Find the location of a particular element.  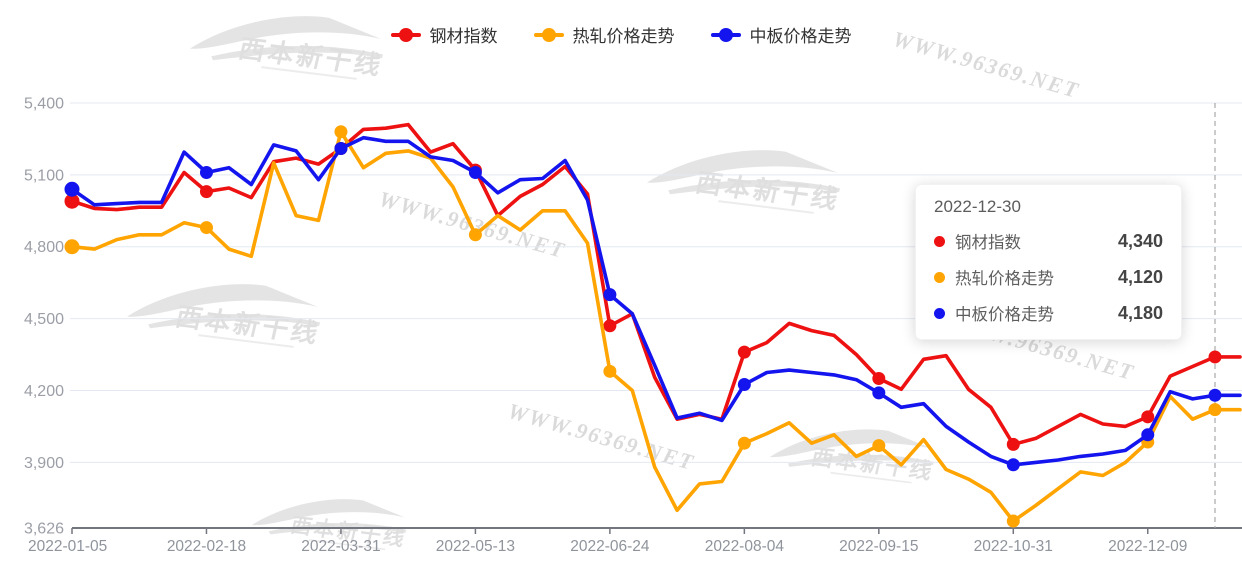

tooltip-date: 2022-12-30 is located at coordinates (977, 206).